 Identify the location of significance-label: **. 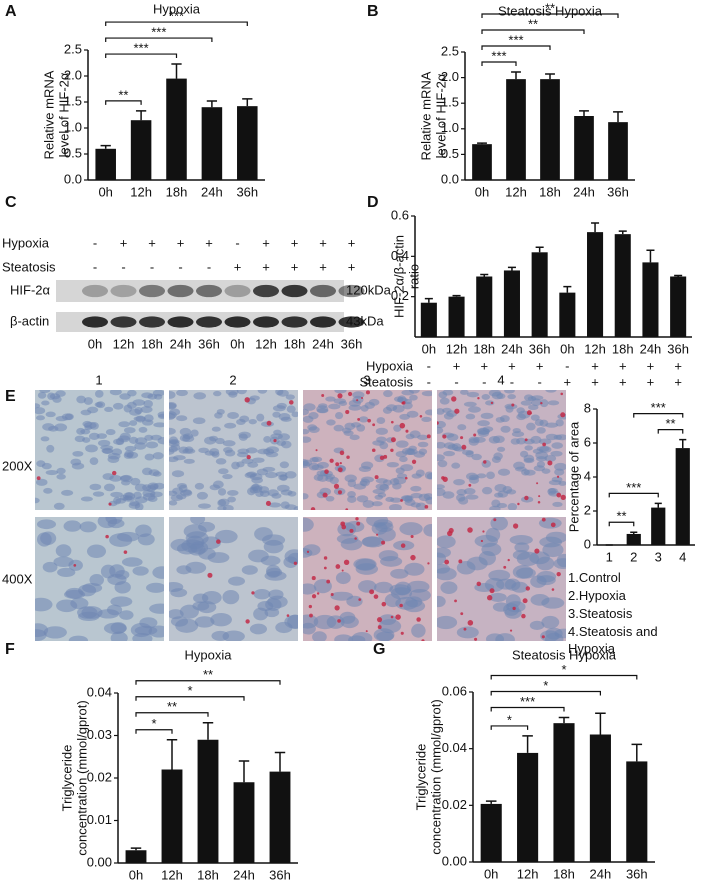
(533, 23).